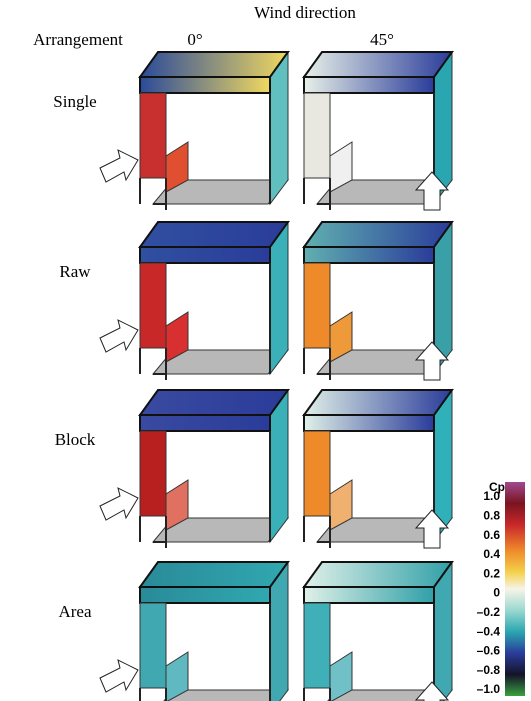 Image resolution: width=531 pixels, height=701 pixels. I want to click on title: Wind direction, so click(305, 12).